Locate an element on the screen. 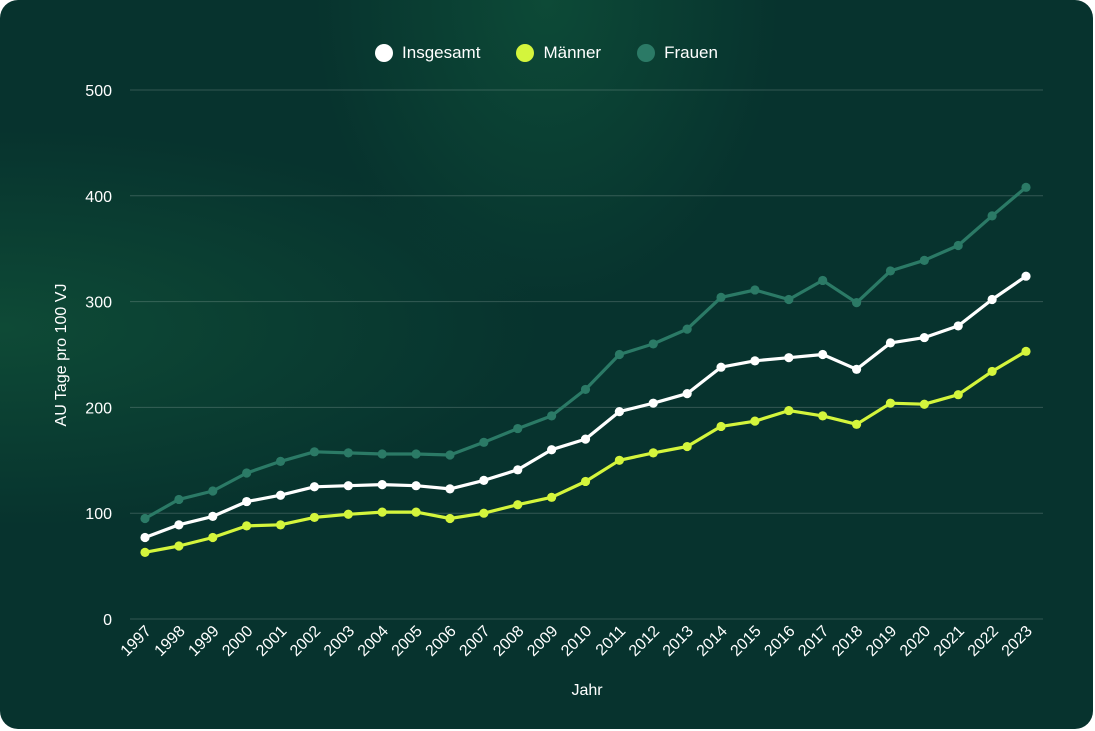 This screenshot has width=1095, height=731. point-frauen-2012 is located at coordinates (653, 344).